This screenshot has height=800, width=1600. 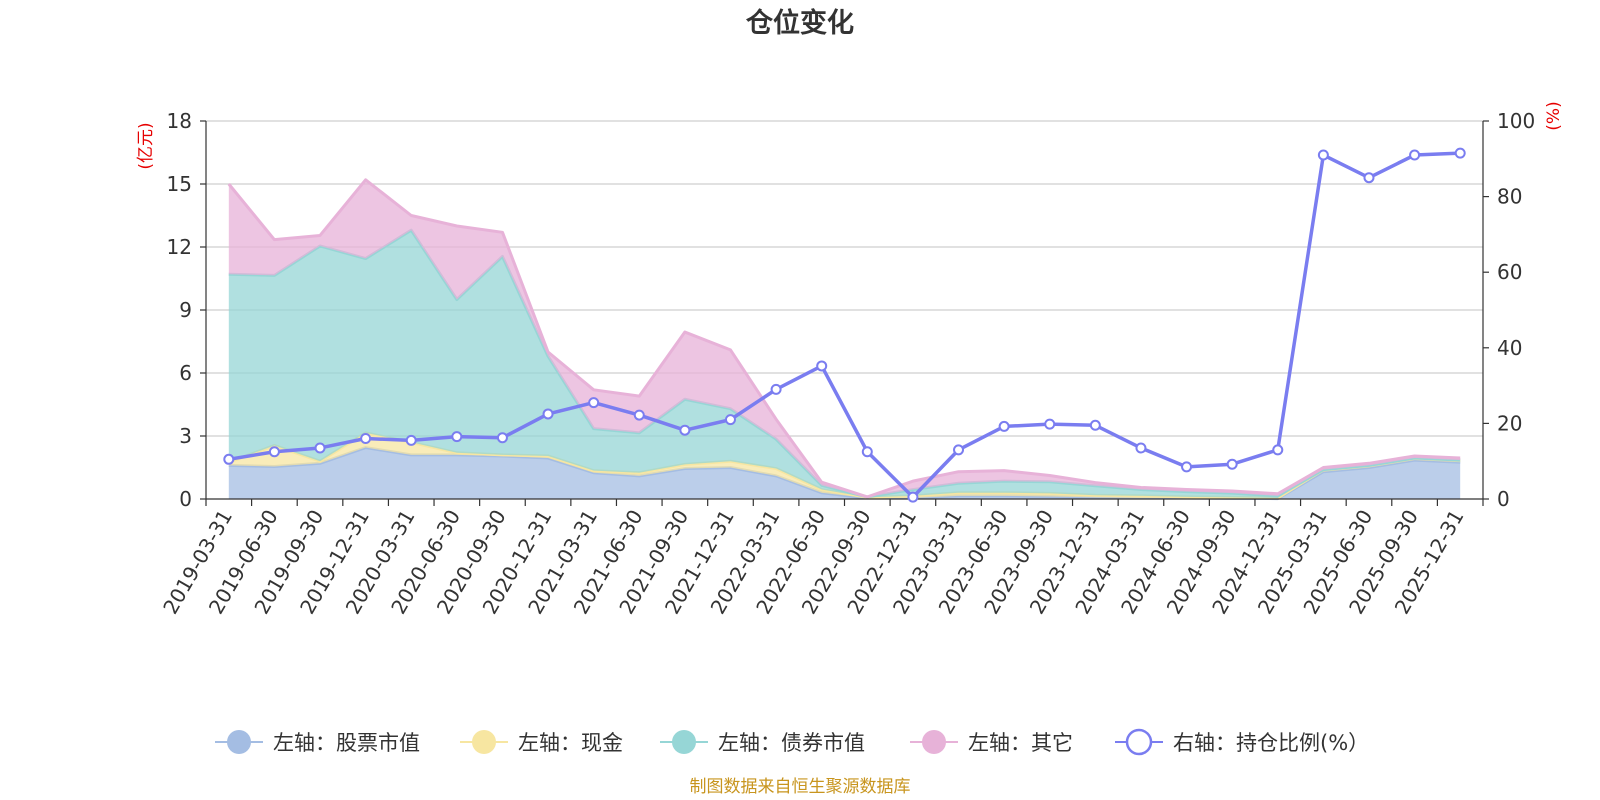 I want to click on left-axis-tick-label: 6, so click(x=185, y=373).